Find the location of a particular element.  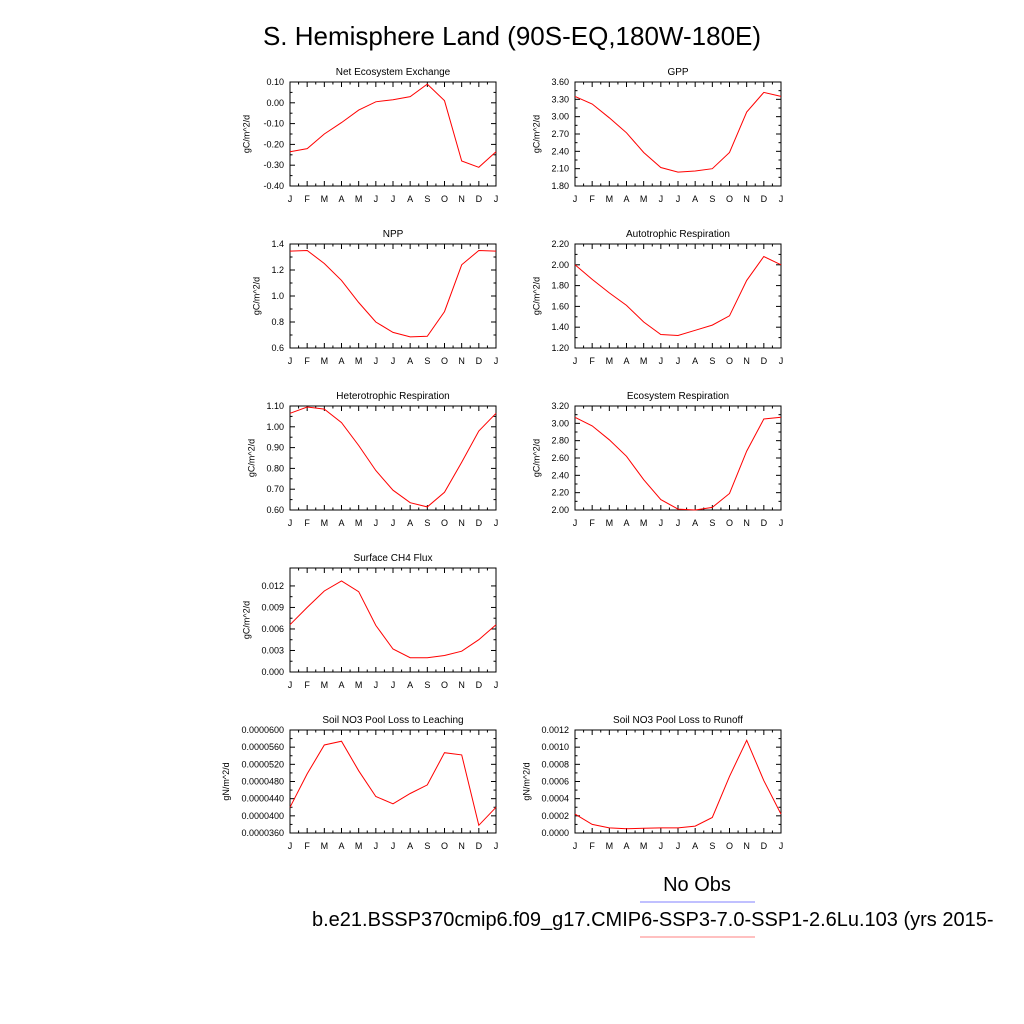

surface-ch4-flux-frame is located at coordinates (393, 620).